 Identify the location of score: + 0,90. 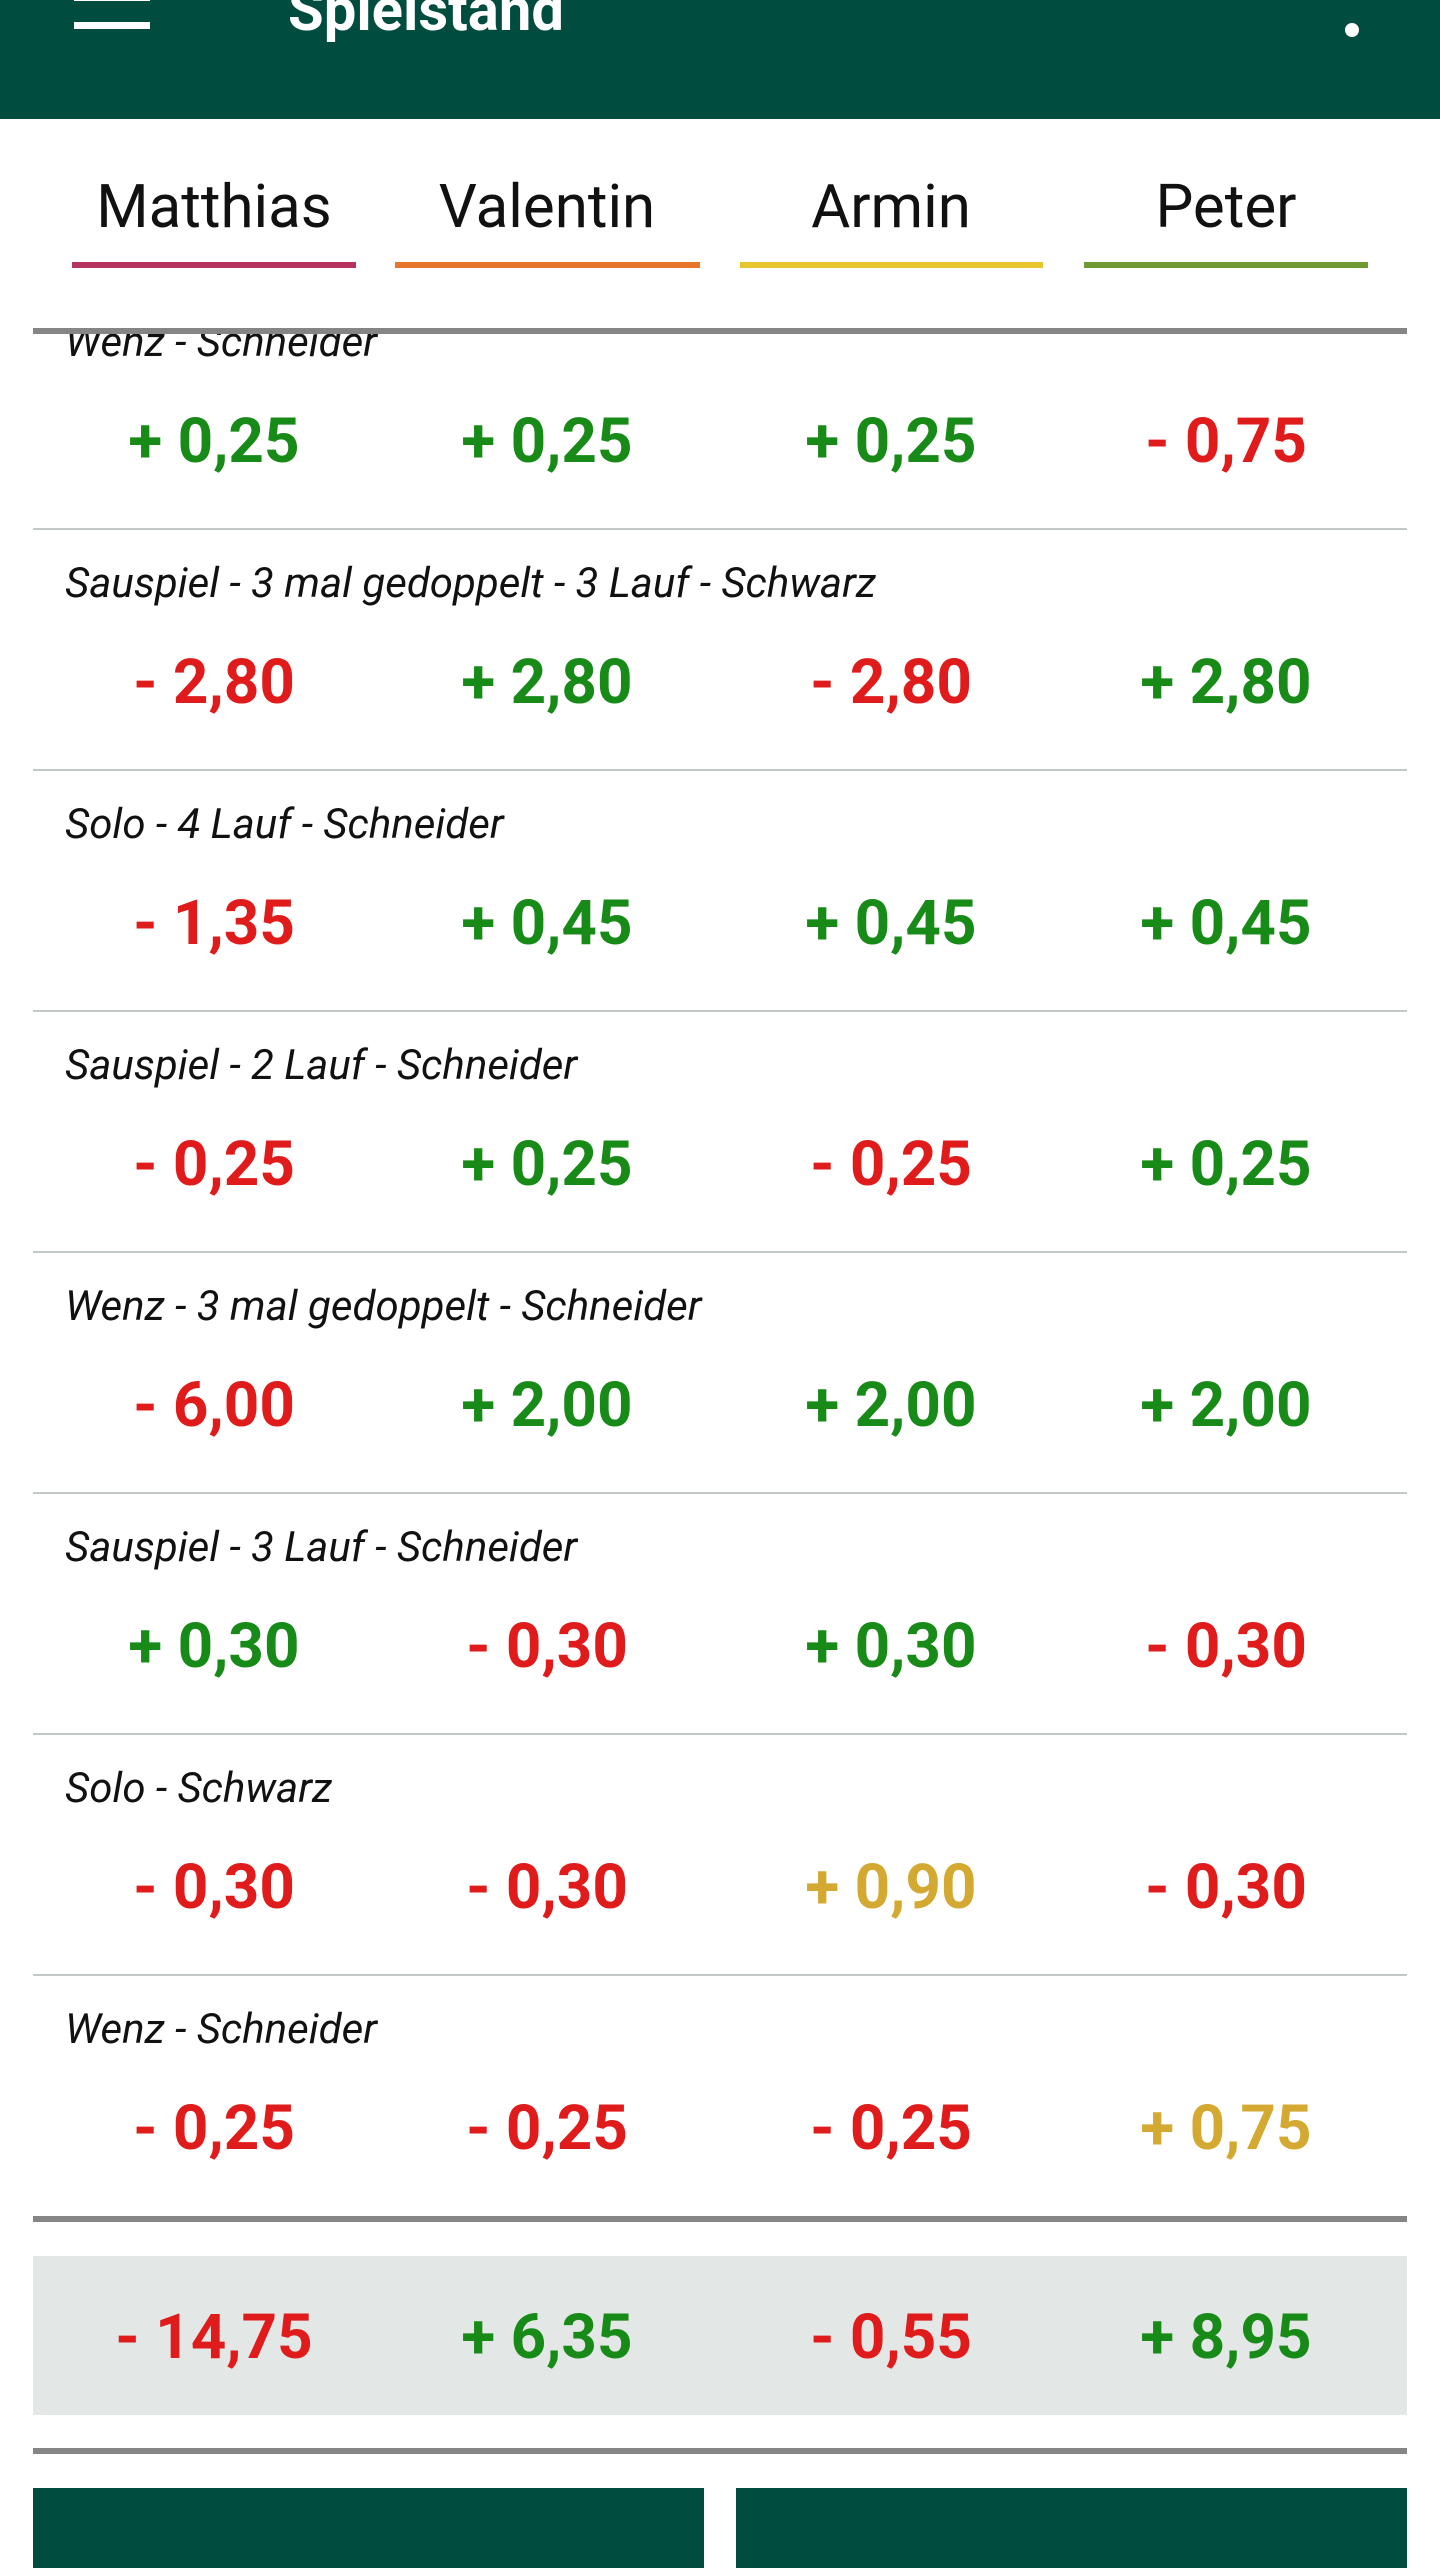
(891, 1887).